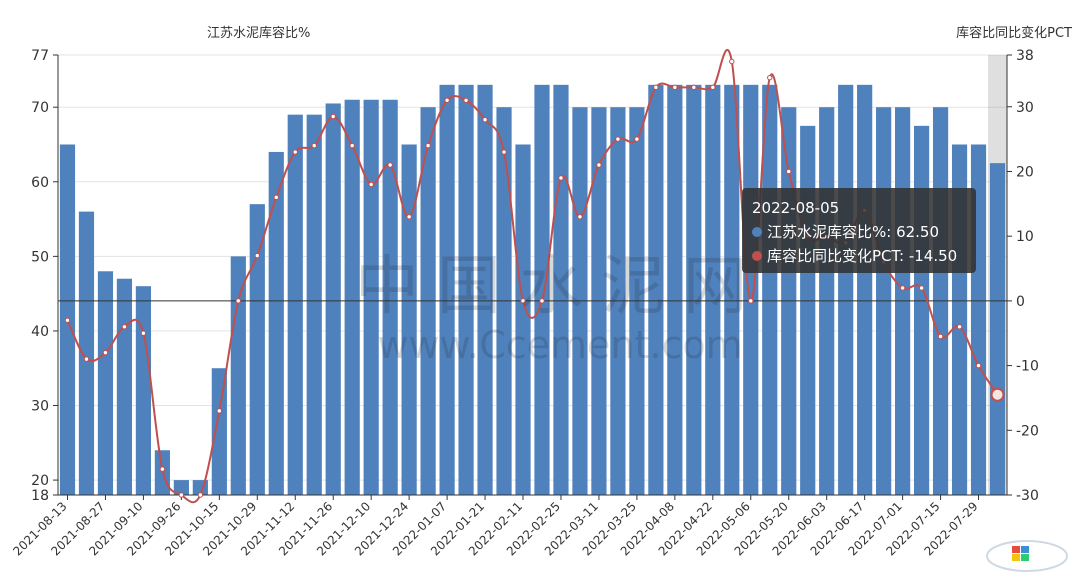 This screenshot has width=1080, height=584. I want to click on right-tick-label: -10, so click(1027, 367).